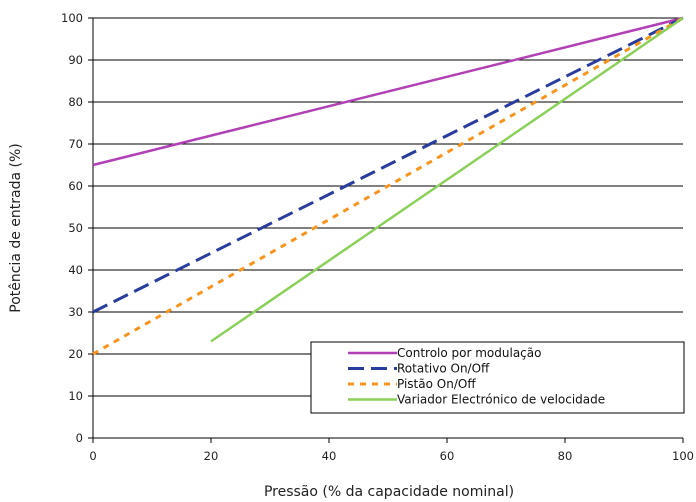  I want to click on y-axis-label: Potência de entrada (%), so click(16, 228).